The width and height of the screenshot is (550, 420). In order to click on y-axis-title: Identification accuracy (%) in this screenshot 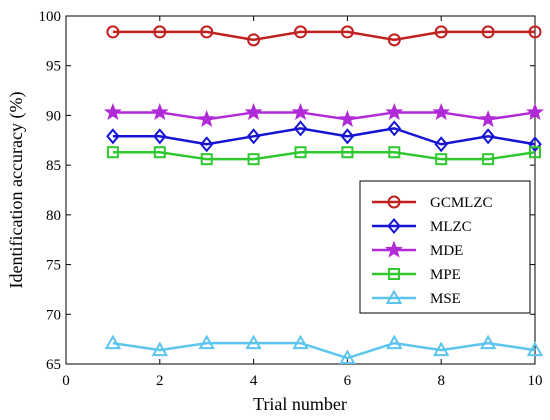, I will do `click(16, 190)`.